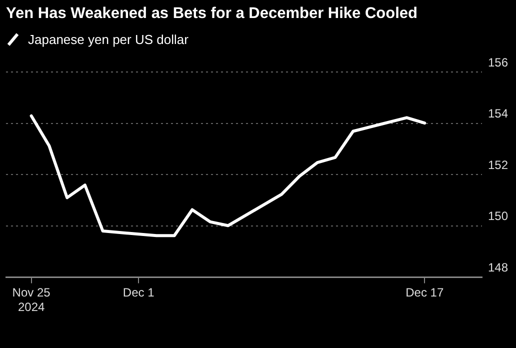 The height and width of the screenshot is (348, 516). Describe the element at coordinates (498, 113) in the screenshot. I see `y-tick-label: 154` at that location.